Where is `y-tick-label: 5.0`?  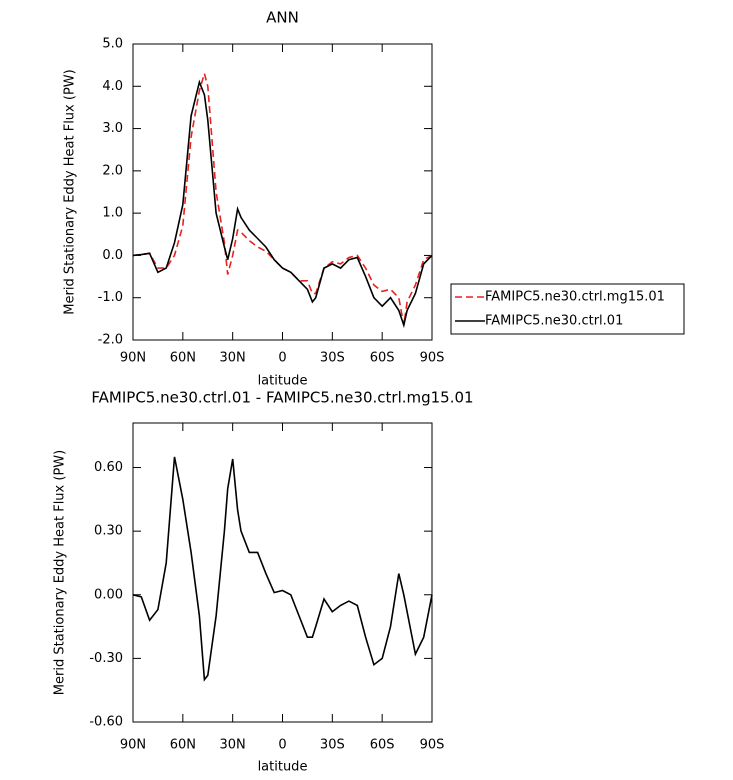 y-tick-label: 5.0 is located at coordinates (112, 44).